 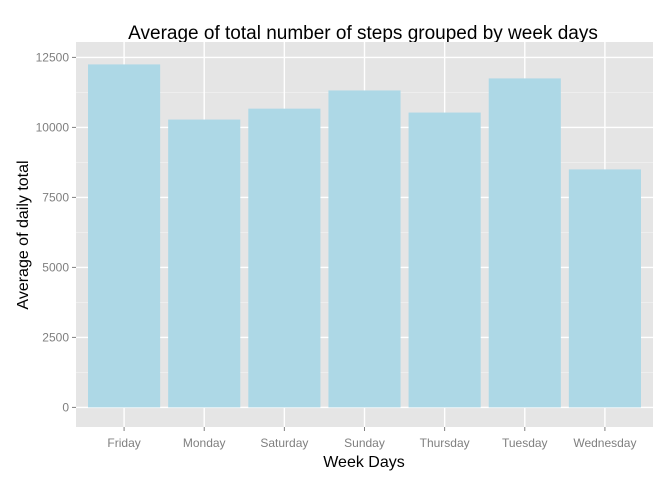 What do you see at coordinates (604, 443) in the screenshot?
I see `x-tick-label: Wednesday` at bounding box center [604, 443].